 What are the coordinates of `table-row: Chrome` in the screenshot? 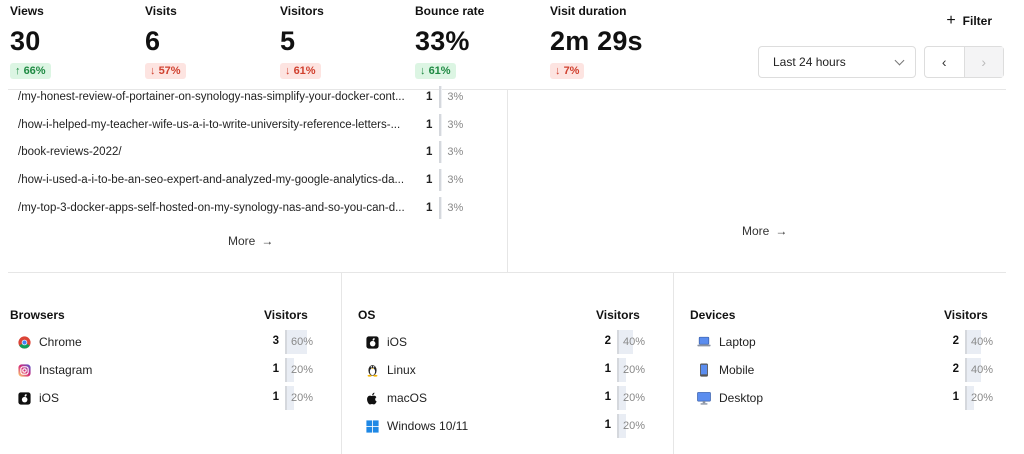 It's located at (49, 342).